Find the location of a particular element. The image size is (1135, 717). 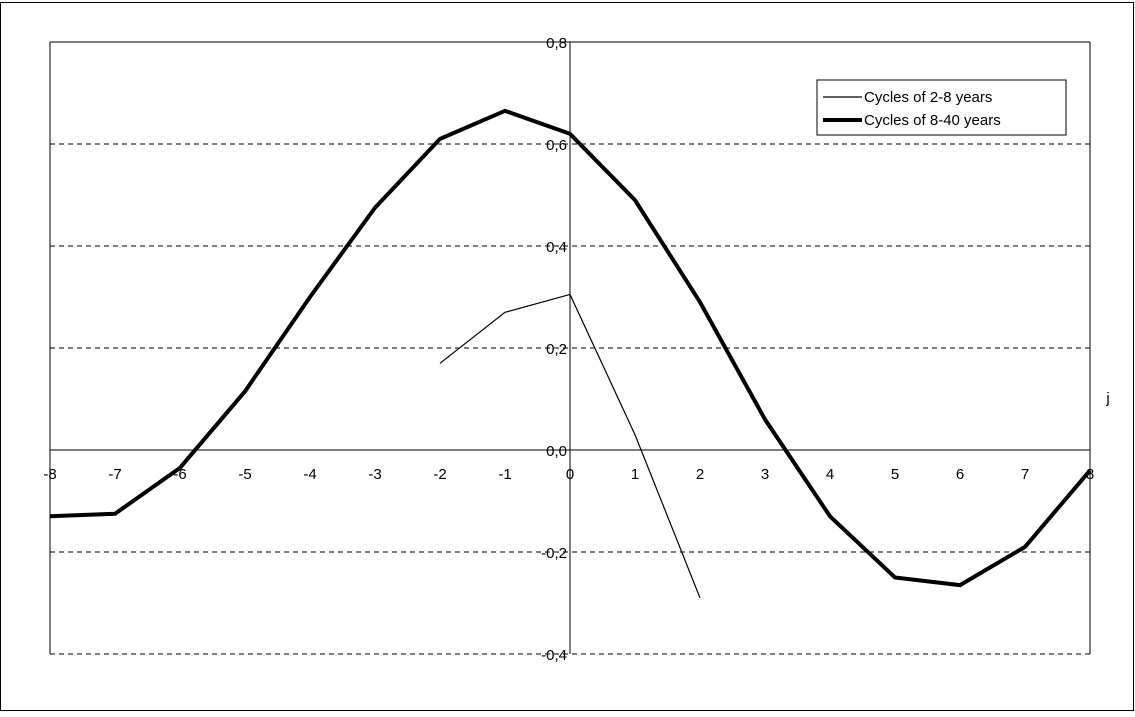

y-tick-label: 0,2 is located at coordinates (556, 349).